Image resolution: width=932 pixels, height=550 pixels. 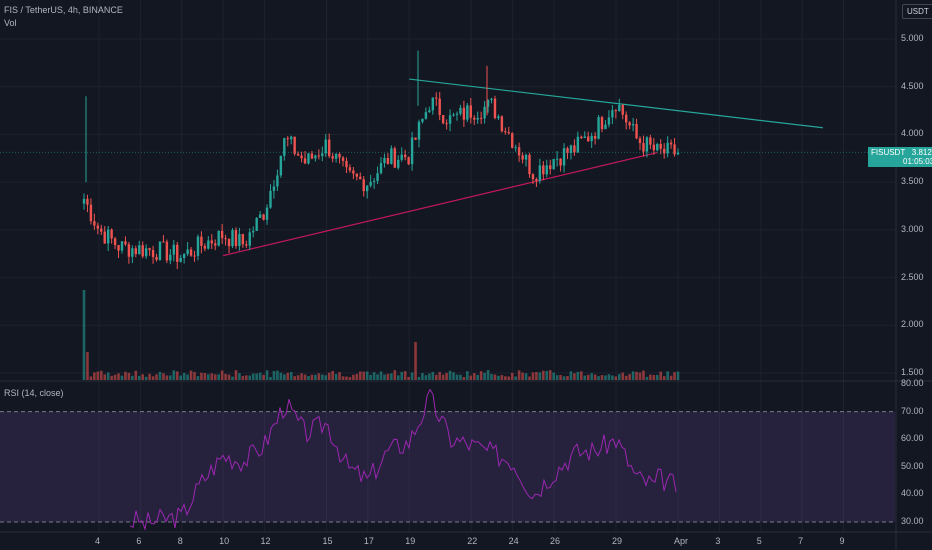 I want to click on time-tick-label: 4, so click(x=98, y=541).